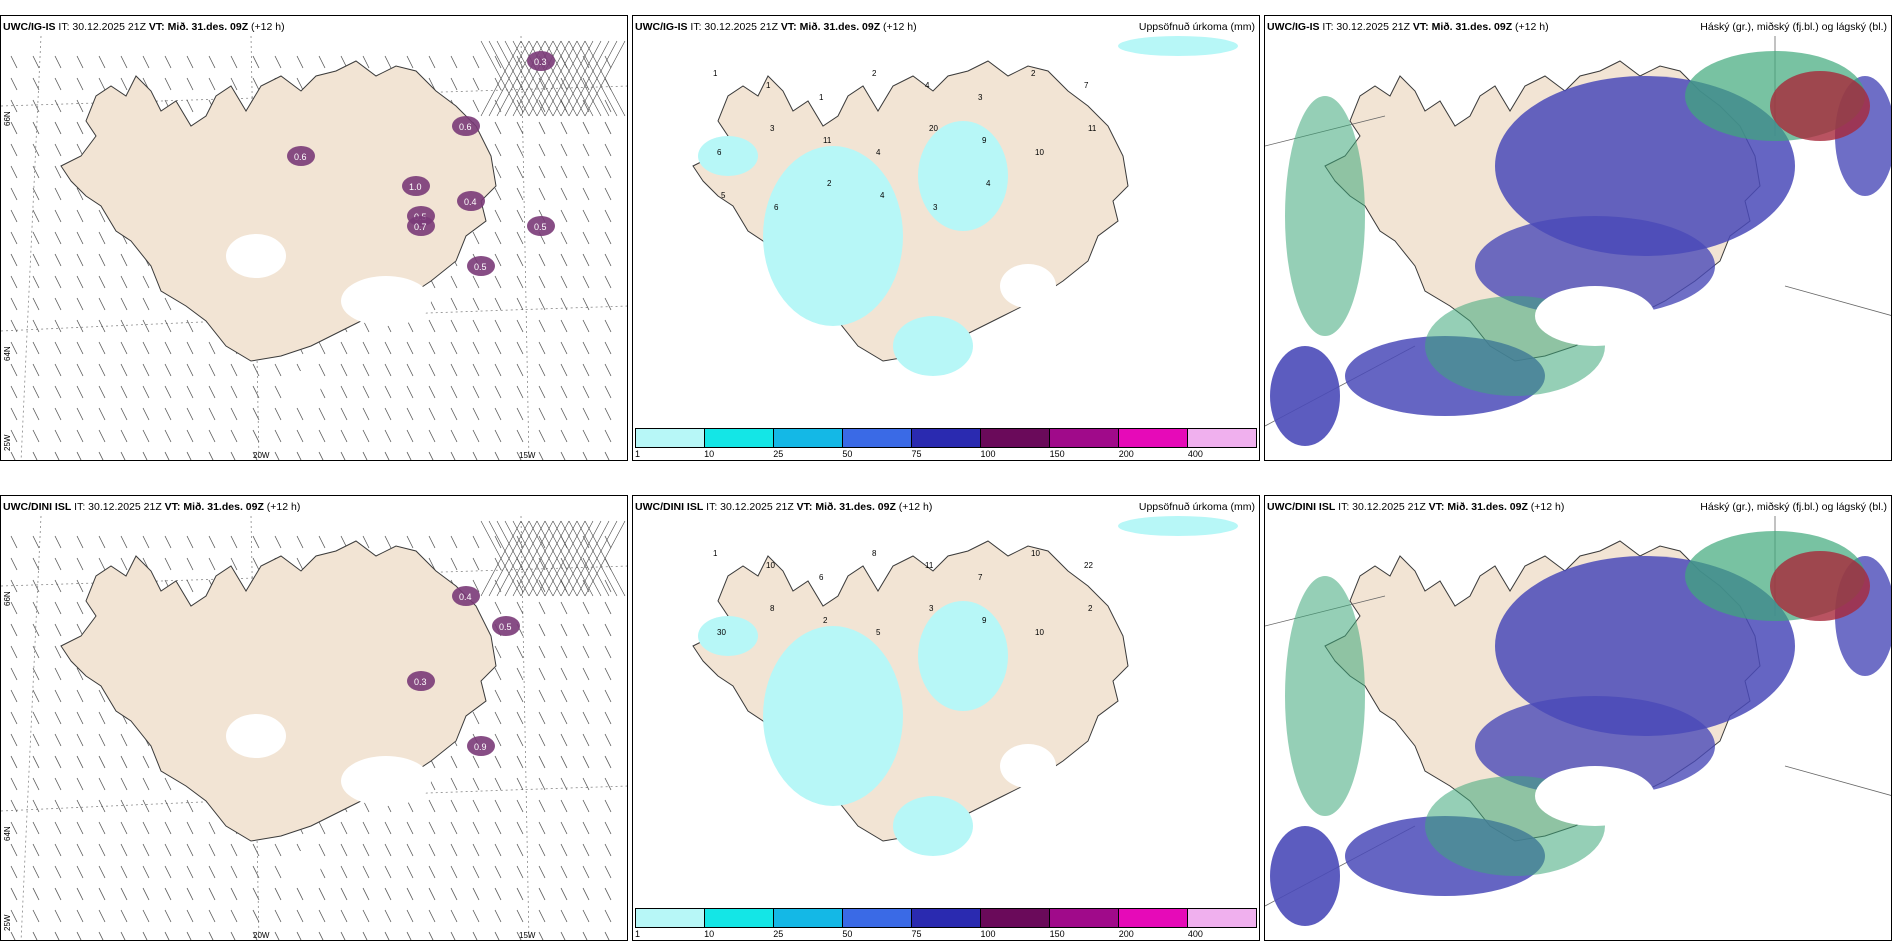  I want to click on wind-map: 0.30.61.00.50.40.70.50.60.5, so click(314, 247).